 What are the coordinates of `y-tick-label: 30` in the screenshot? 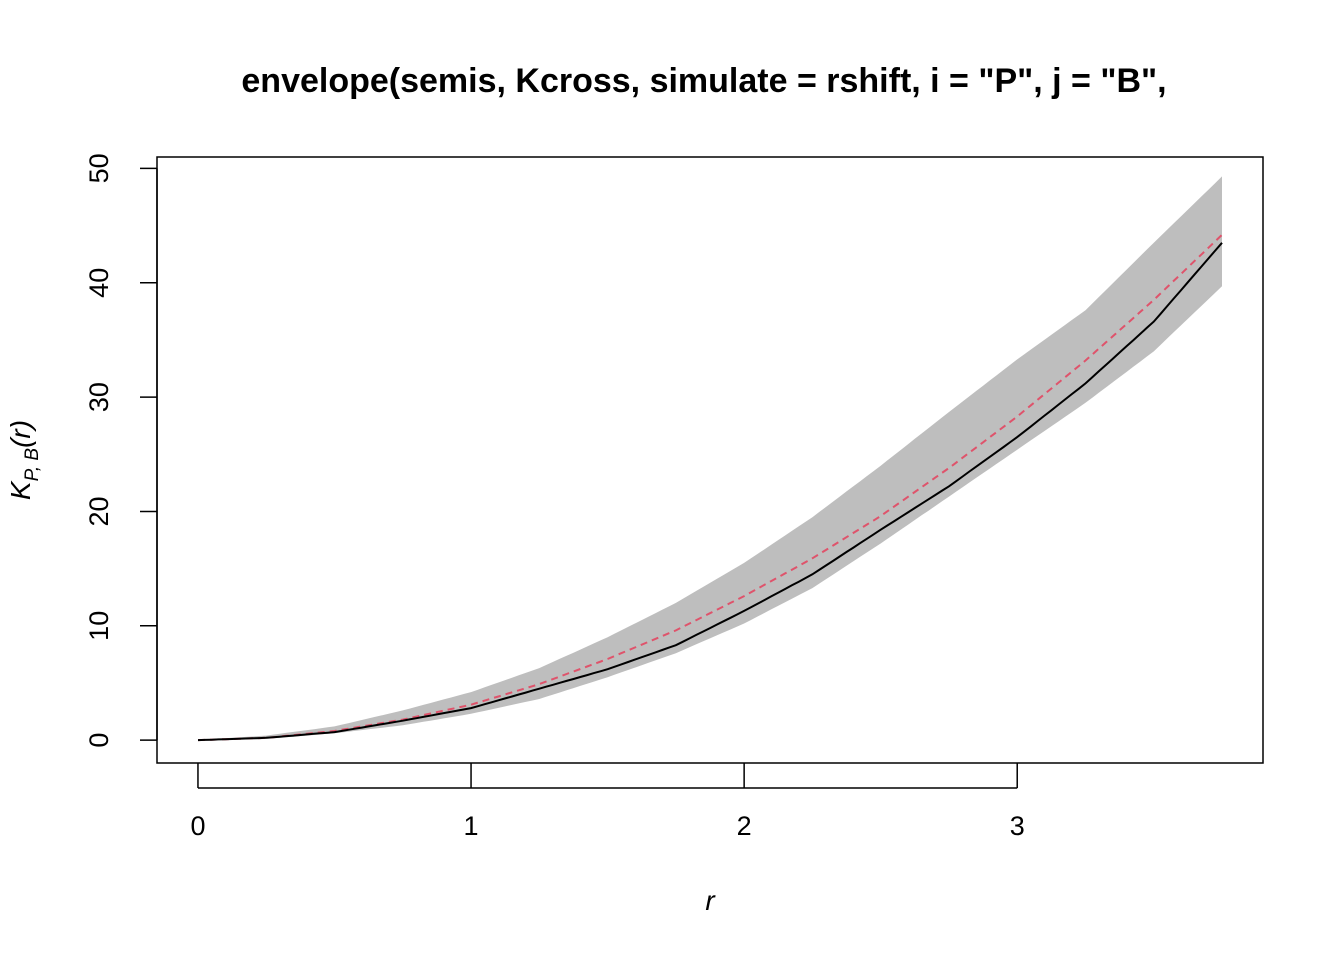 It's located at (99, 397).